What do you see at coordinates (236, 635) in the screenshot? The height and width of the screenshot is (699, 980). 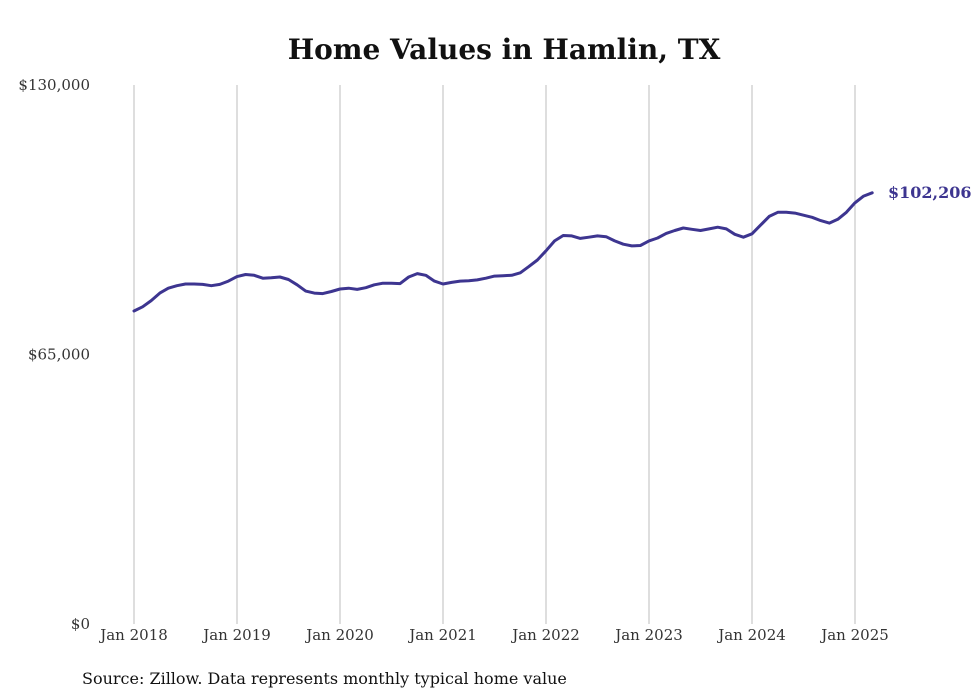 I see `x-tick-label: Jan 2019` at bounding box center [236, 635].